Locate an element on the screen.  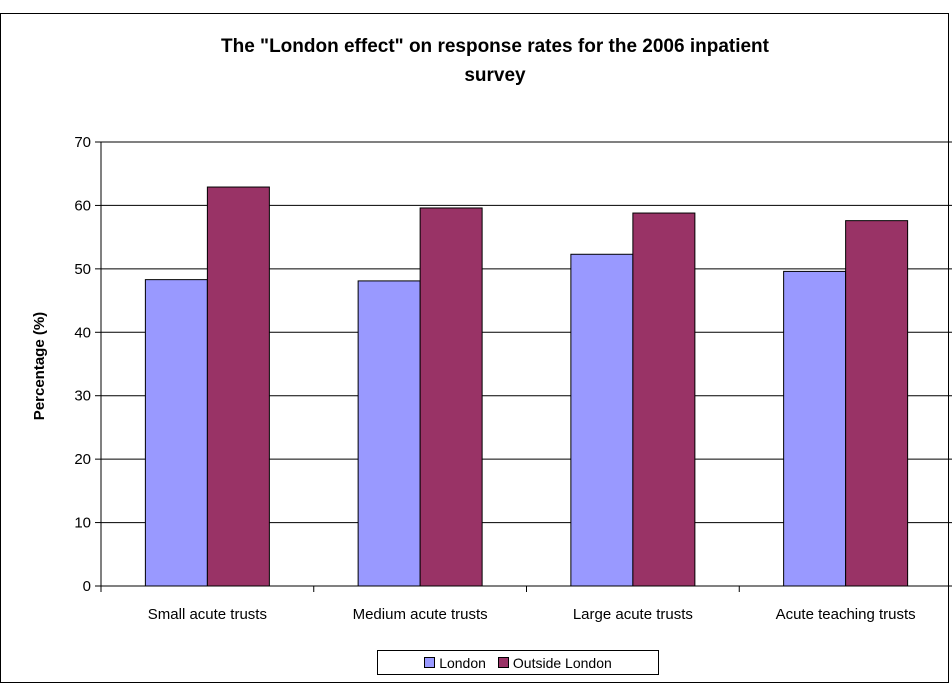
x-tick-label-2: Medium acute trusts is located at coordinates (420, 614).